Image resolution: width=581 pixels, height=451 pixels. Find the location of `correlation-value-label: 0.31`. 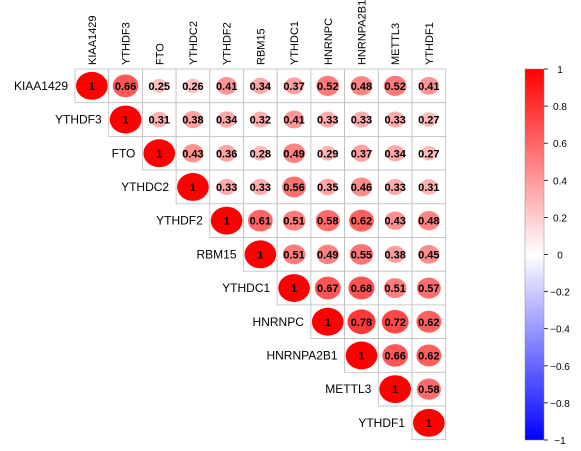

correlation-value-label: 0.31 is located at coordinates (159, 121).